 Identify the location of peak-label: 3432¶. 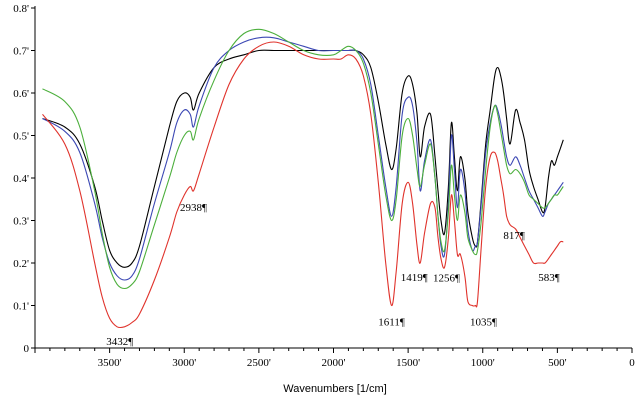
(119, 342).